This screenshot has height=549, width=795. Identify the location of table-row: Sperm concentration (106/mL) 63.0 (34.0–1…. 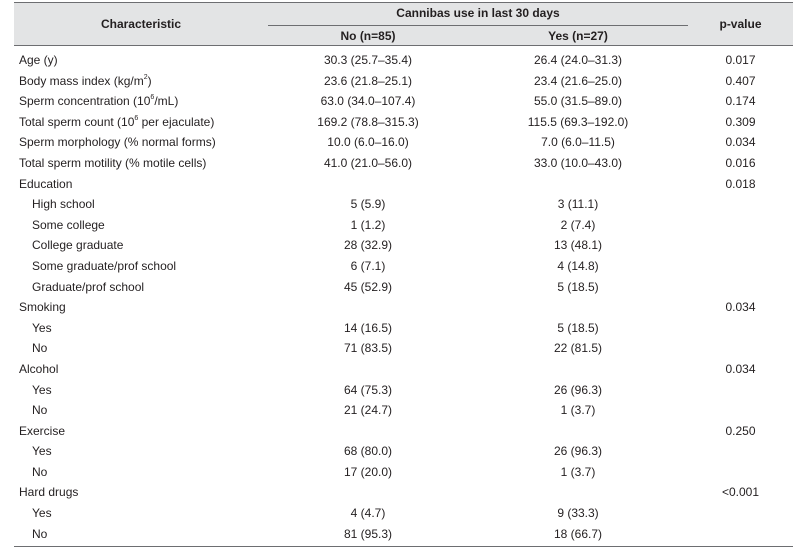
(403, 101).